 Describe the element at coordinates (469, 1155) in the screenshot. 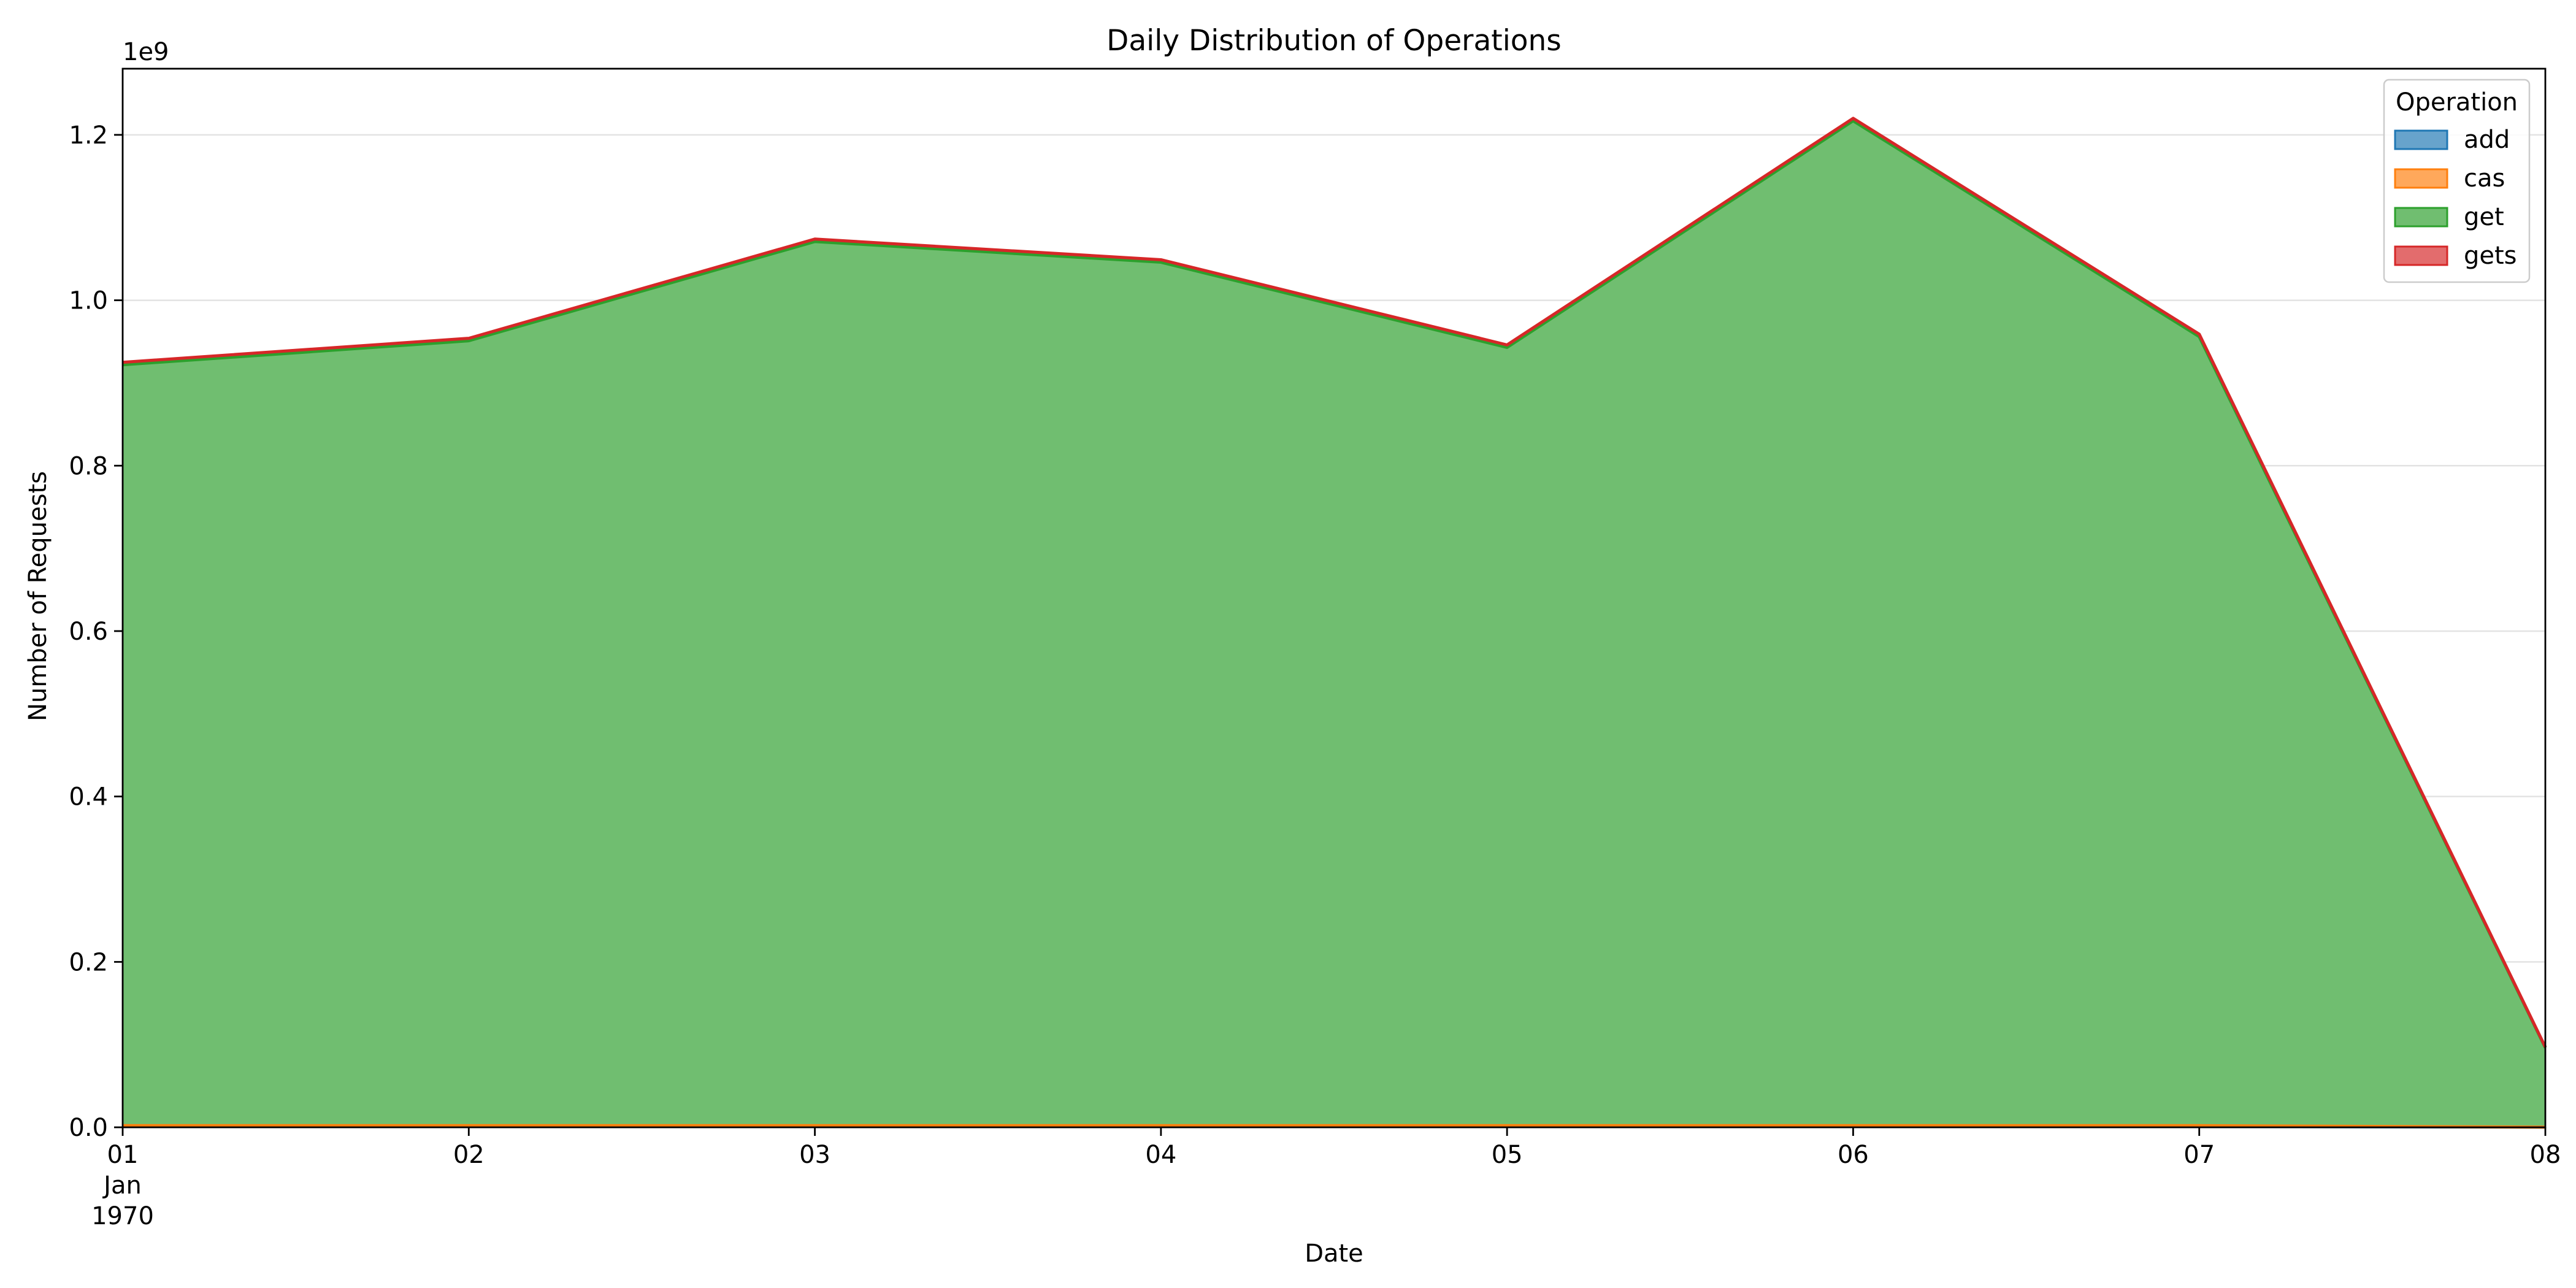

I see `x-tick-label: 02` at that location.